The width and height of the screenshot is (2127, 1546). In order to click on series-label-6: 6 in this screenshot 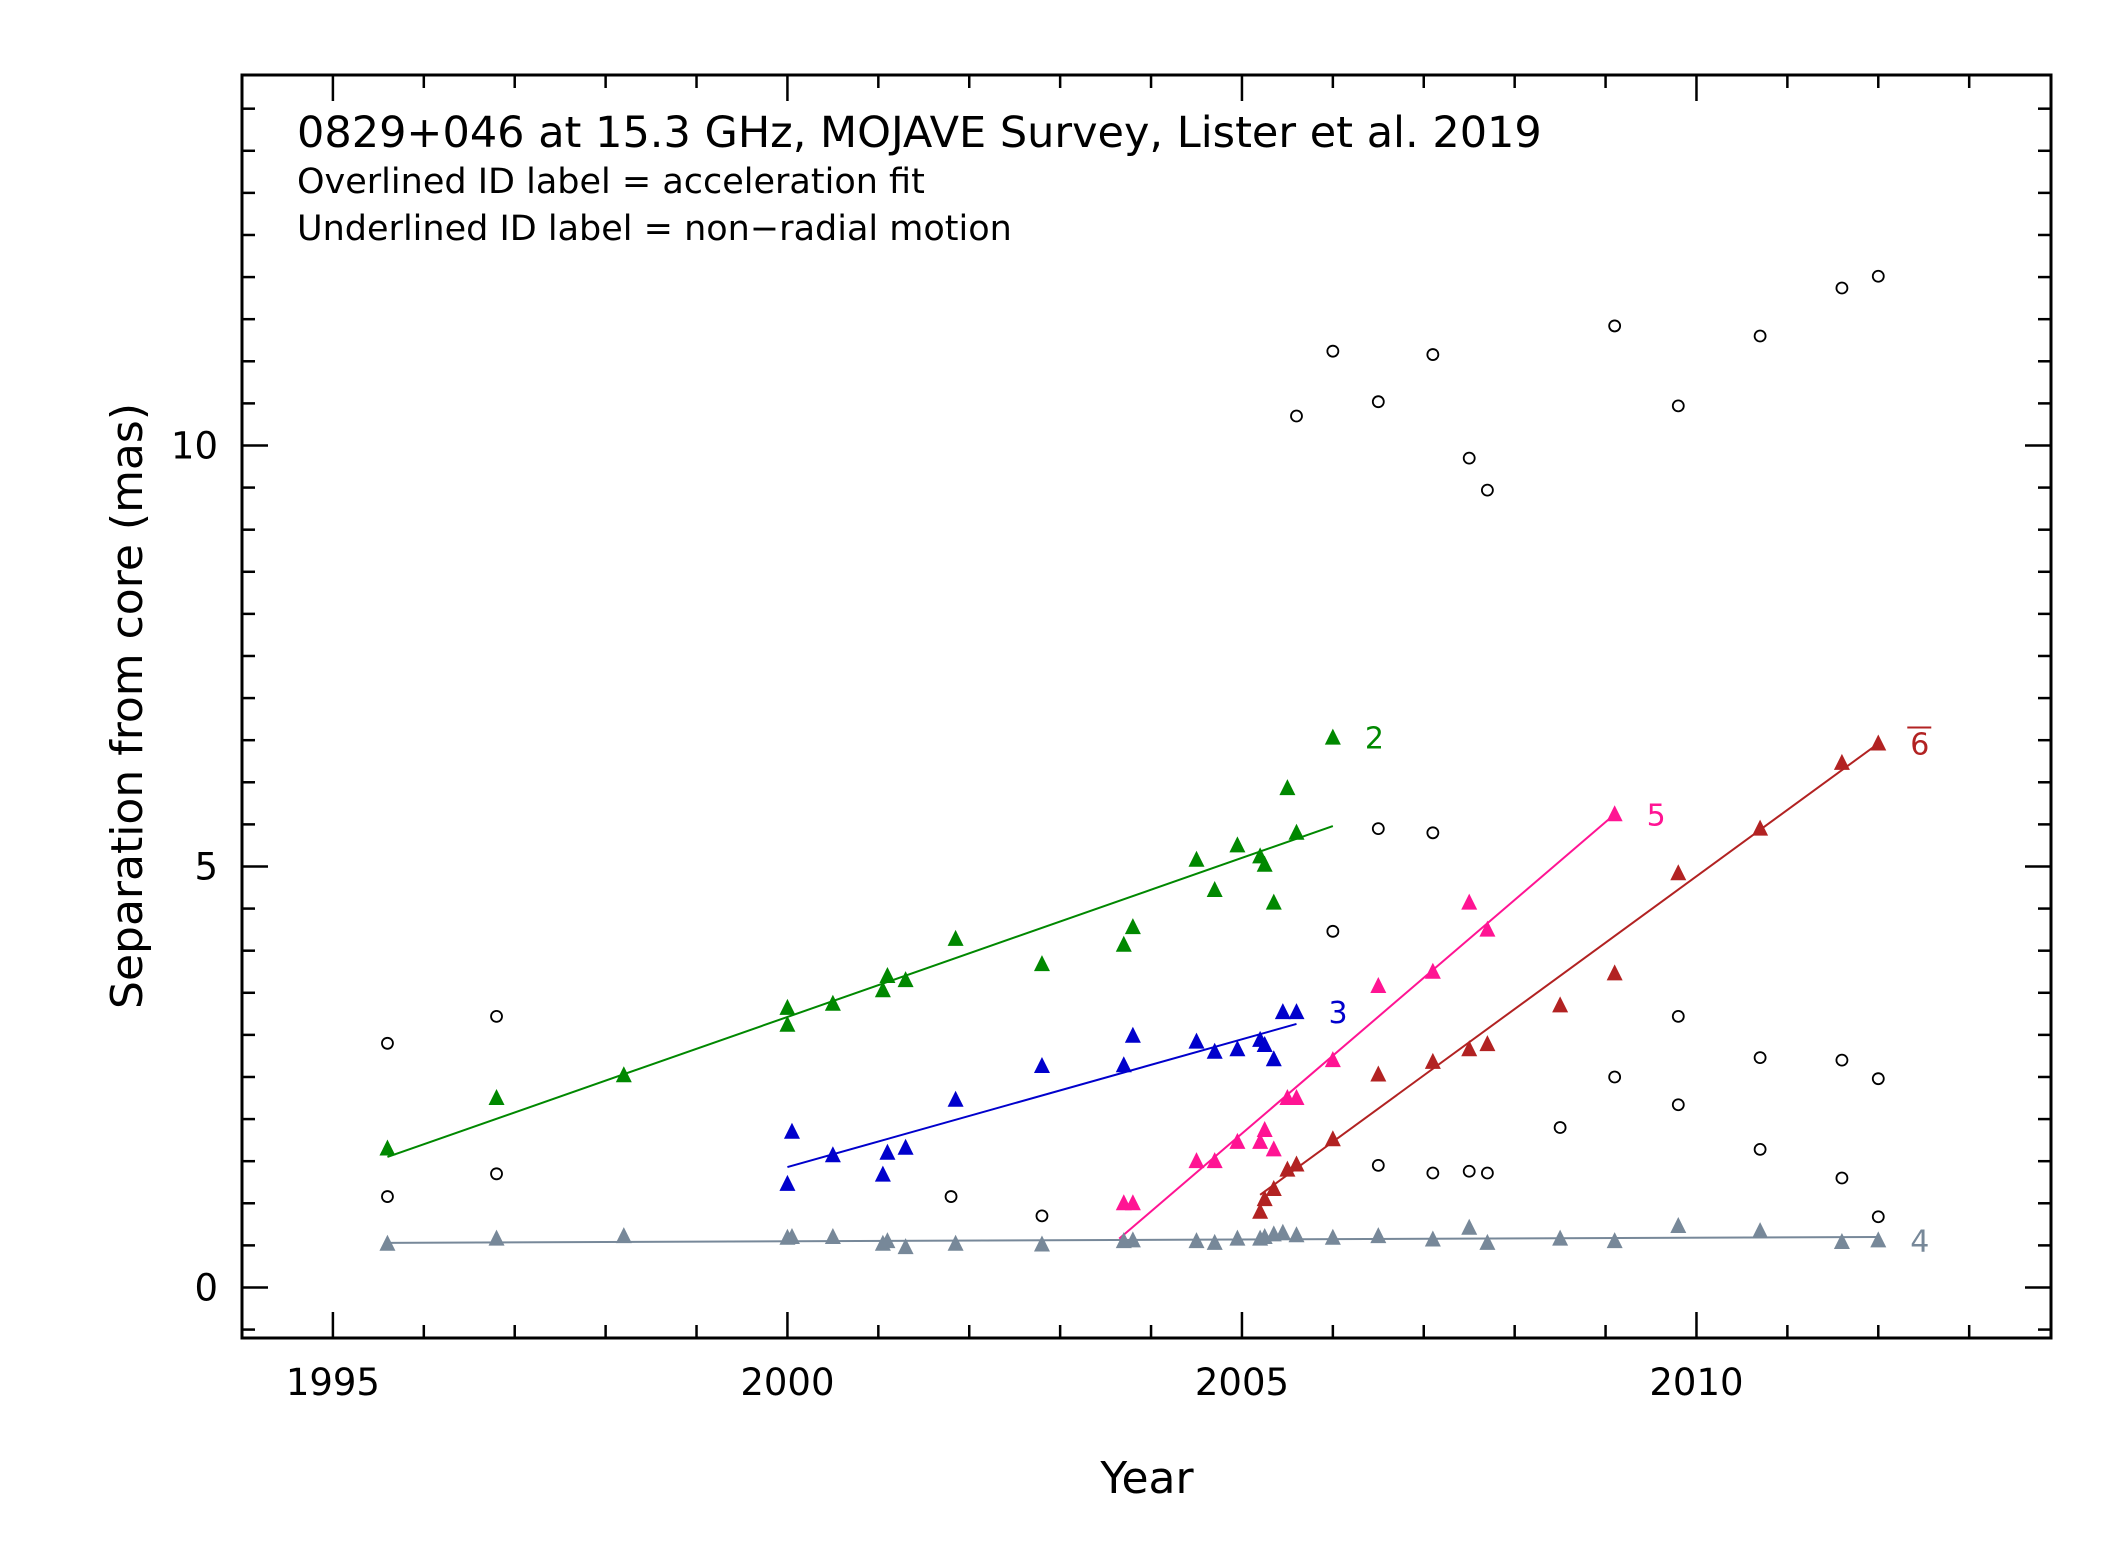, I will do `click(1919, 745)`.